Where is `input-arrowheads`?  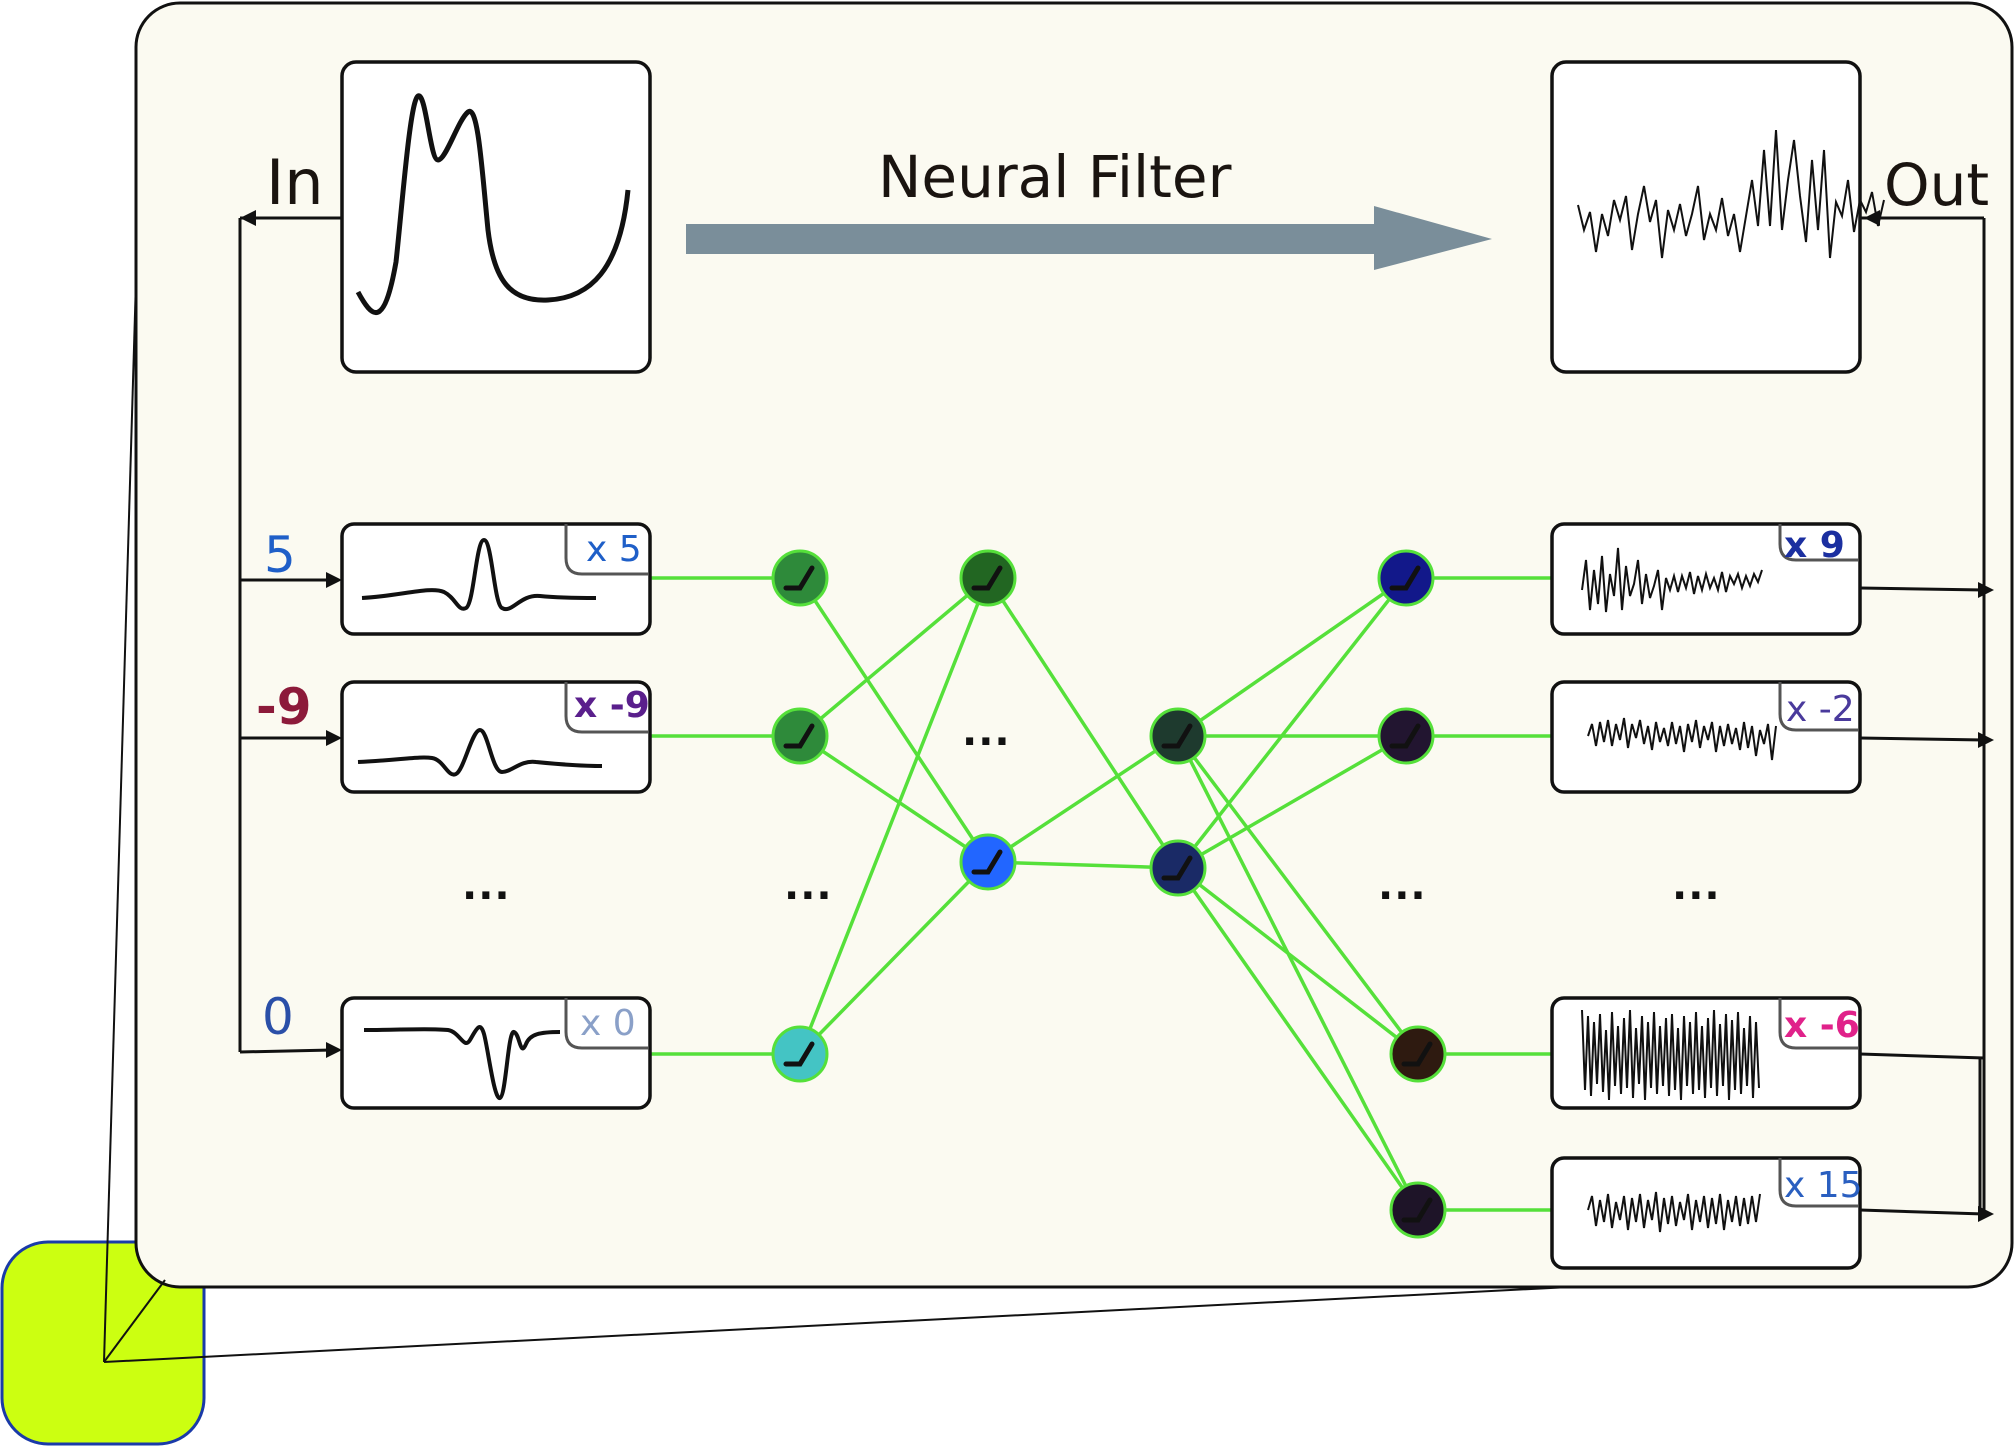
input-arrowheads is located at coordinates (291, 634).